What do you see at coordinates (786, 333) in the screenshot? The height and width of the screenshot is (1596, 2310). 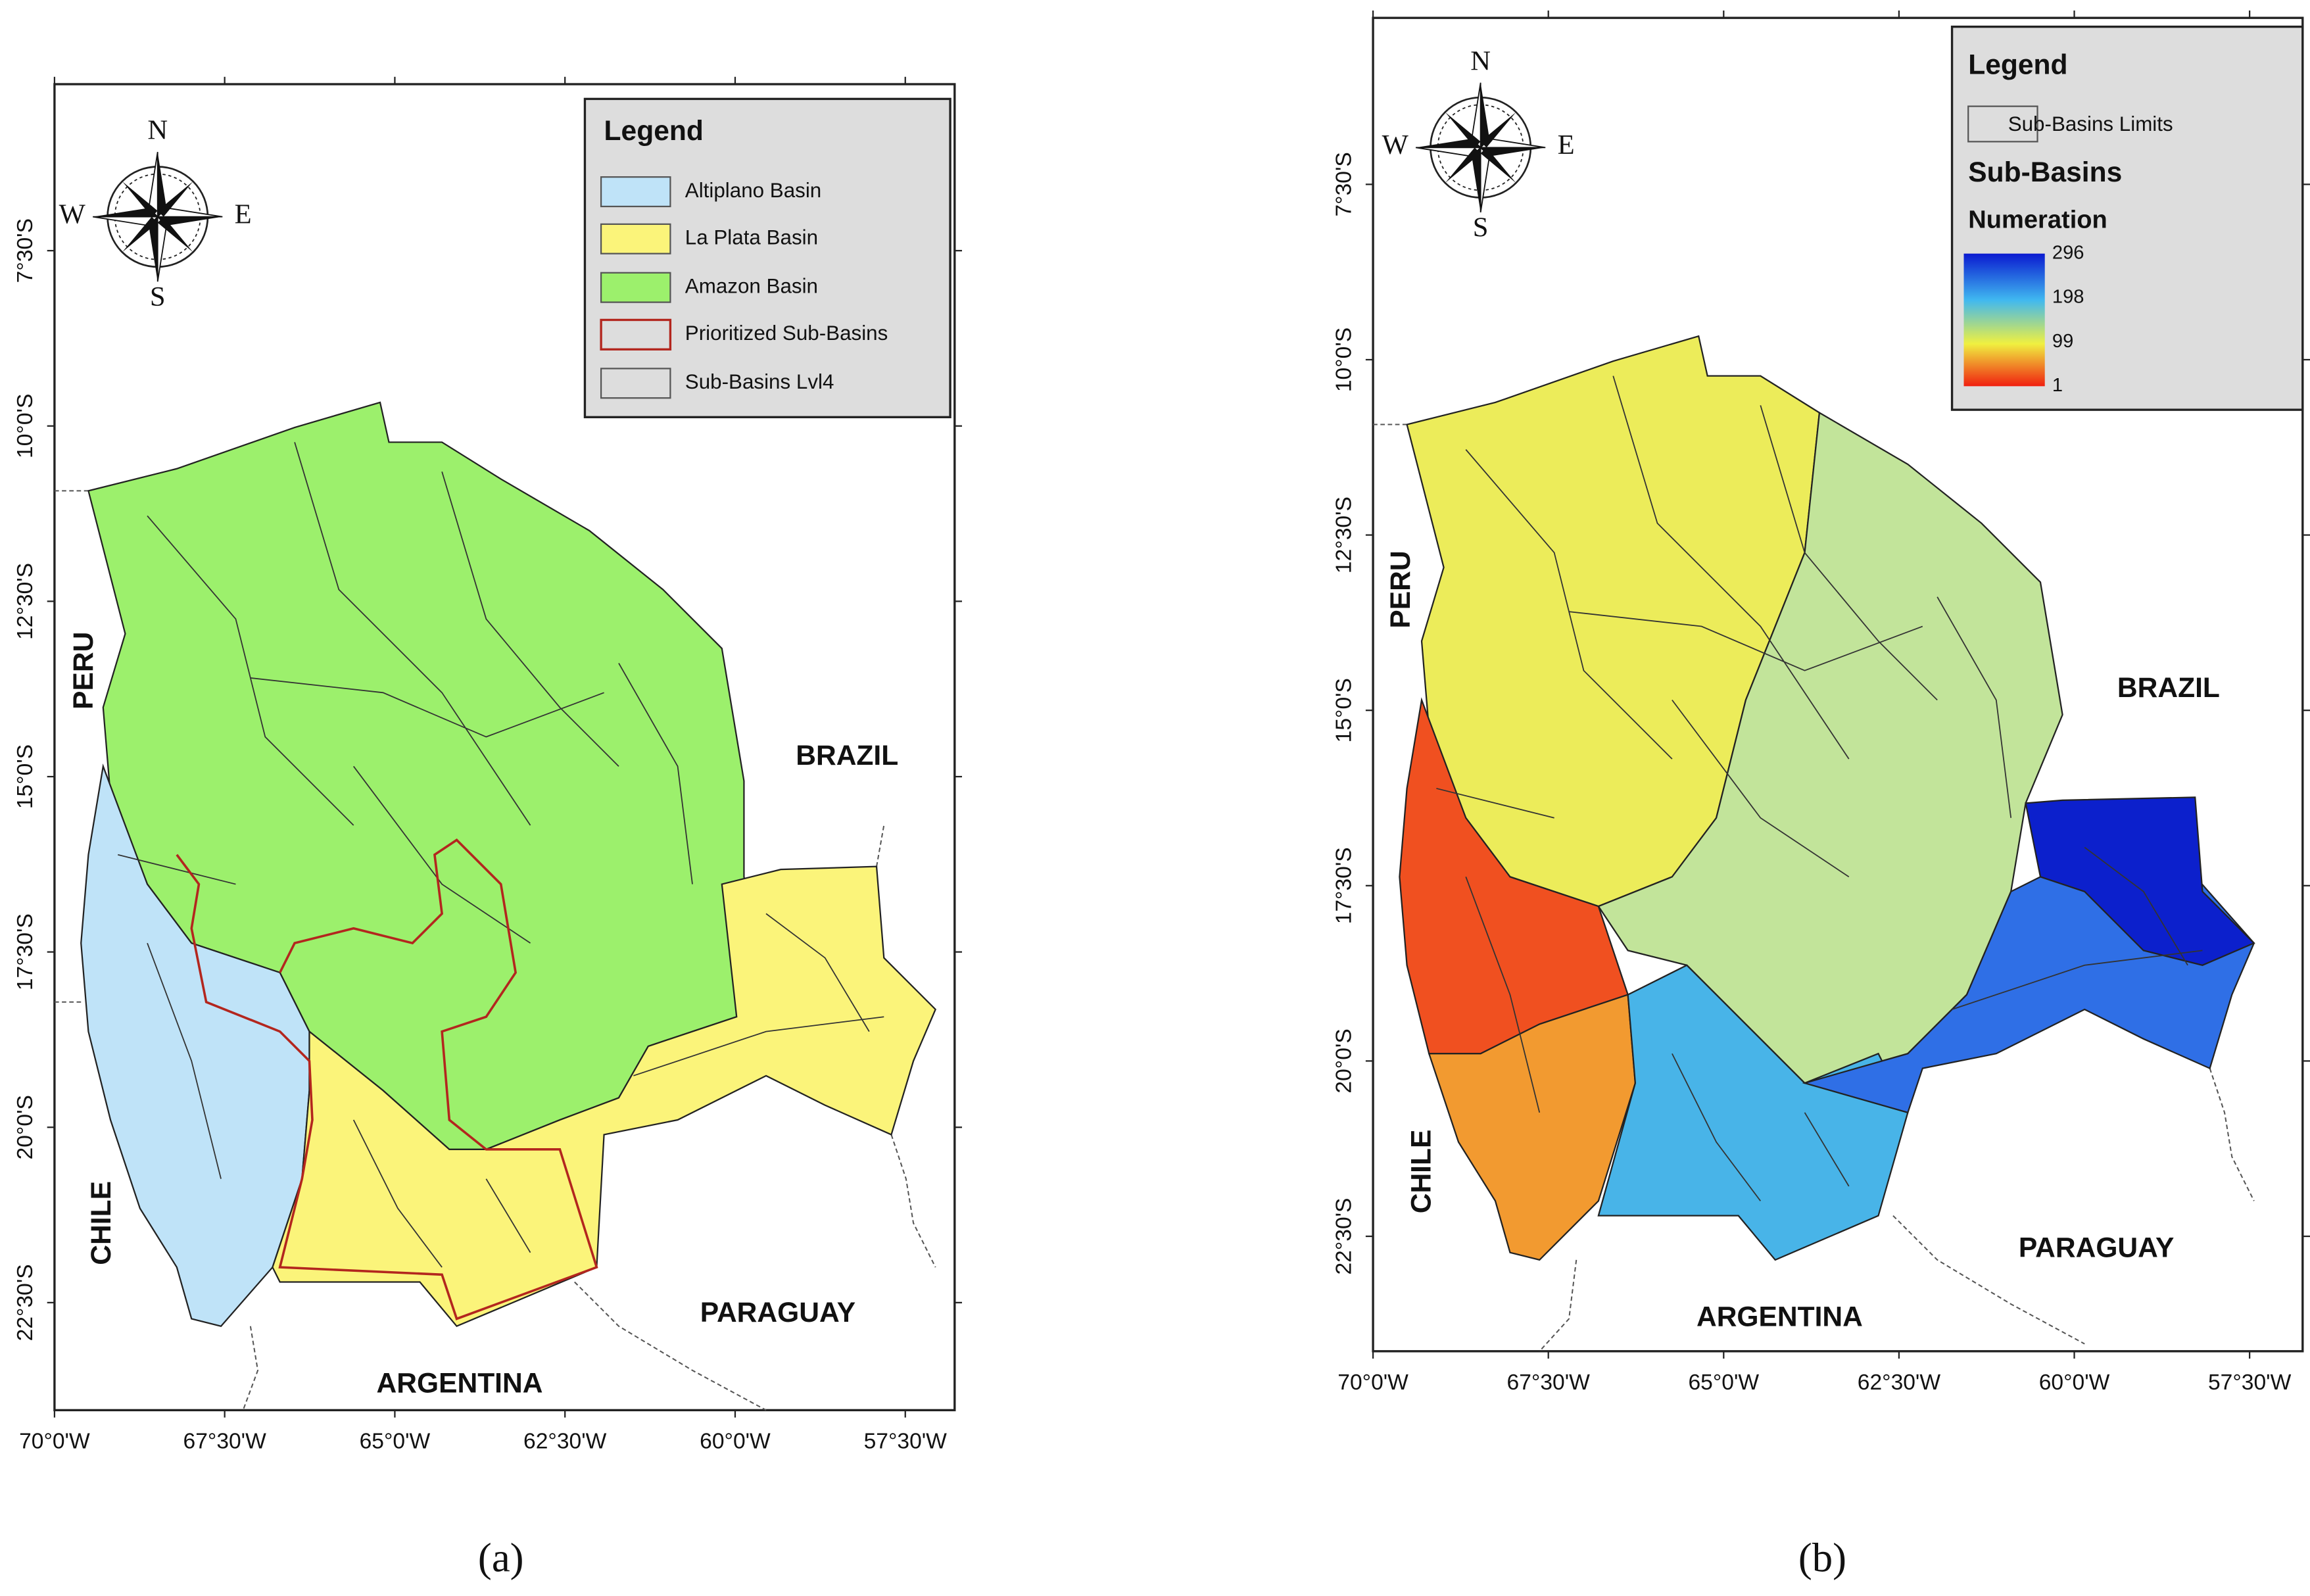 I see `legend-item: Prioritized Sub-Basins` at bounding box center [786, 333].